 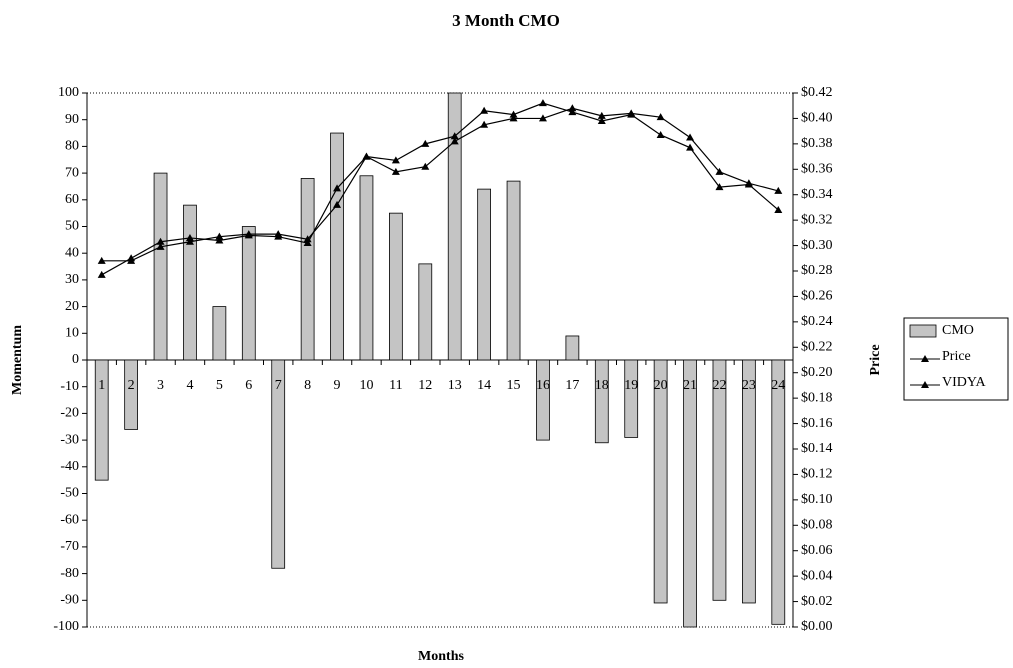 I want to click on x-tick-label: 10, so click(x=366, y=385).